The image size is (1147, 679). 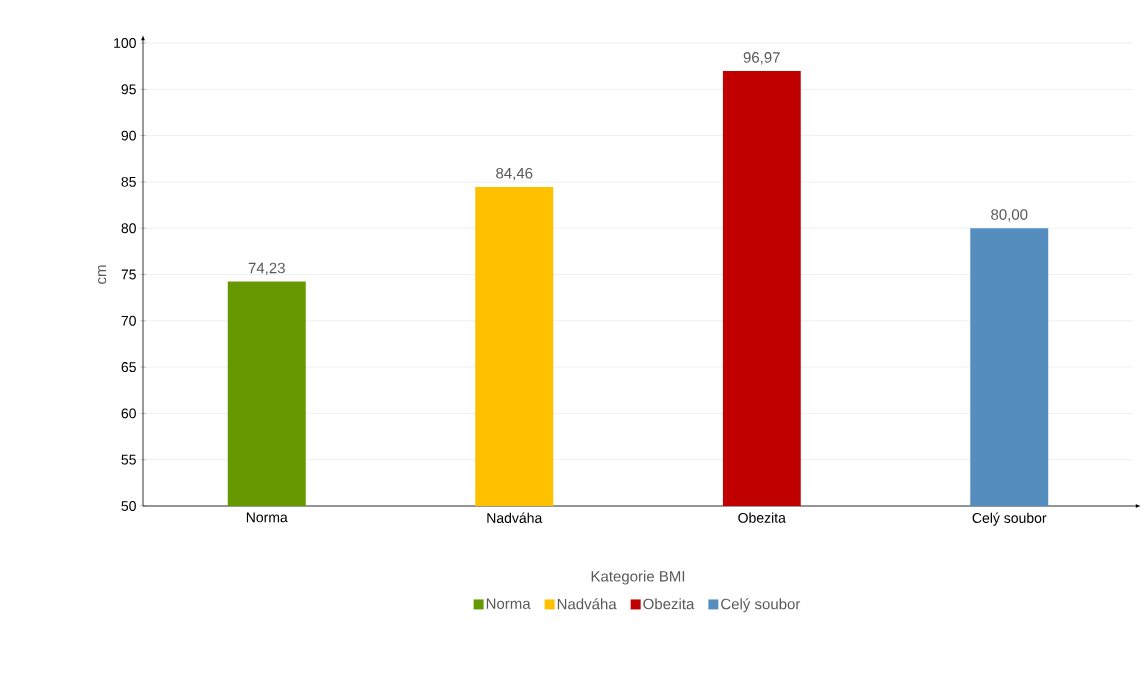 What do you see at coordinates (514, 174) in the screenshot?
I see `data-label: 84,46` at bounding box center [514, 174].